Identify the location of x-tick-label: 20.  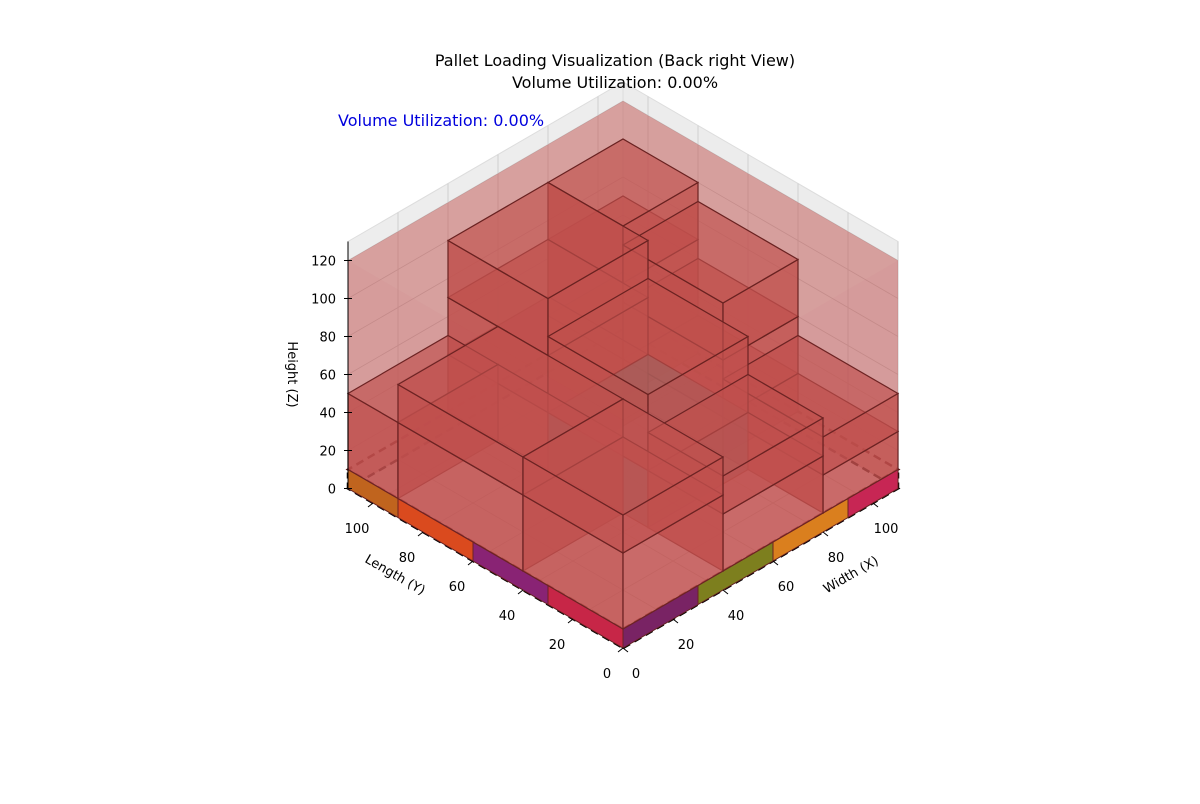
(686, 645).